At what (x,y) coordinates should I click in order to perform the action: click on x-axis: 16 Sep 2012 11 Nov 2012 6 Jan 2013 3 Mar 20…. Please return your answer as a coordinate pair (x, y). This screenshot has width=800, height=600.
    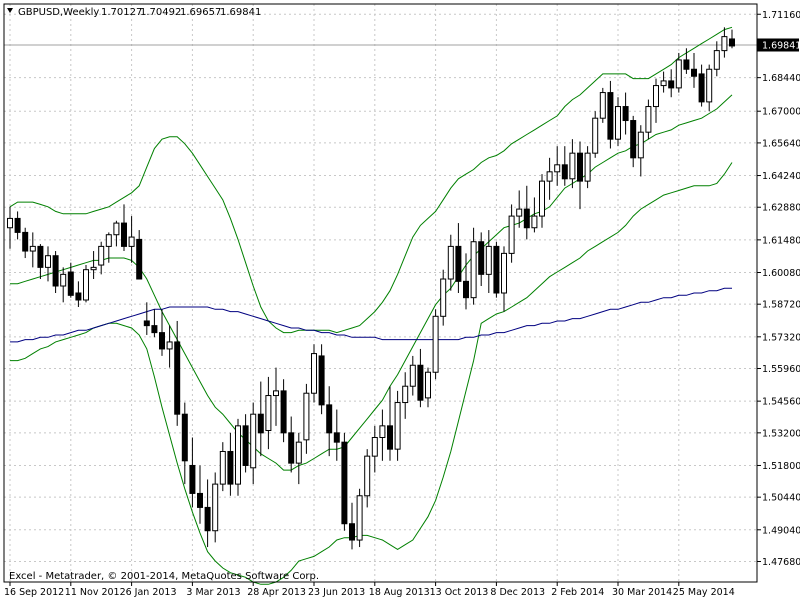
    Looking at the image, I should click on (369, 590).